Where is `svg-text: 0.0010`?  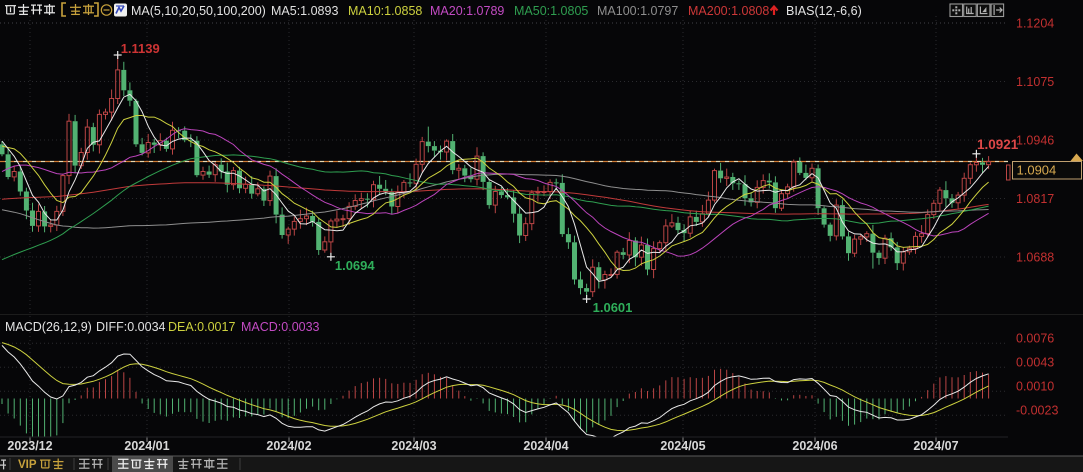
svg-text: 0.0010 is located at coordinates (1035, 387).